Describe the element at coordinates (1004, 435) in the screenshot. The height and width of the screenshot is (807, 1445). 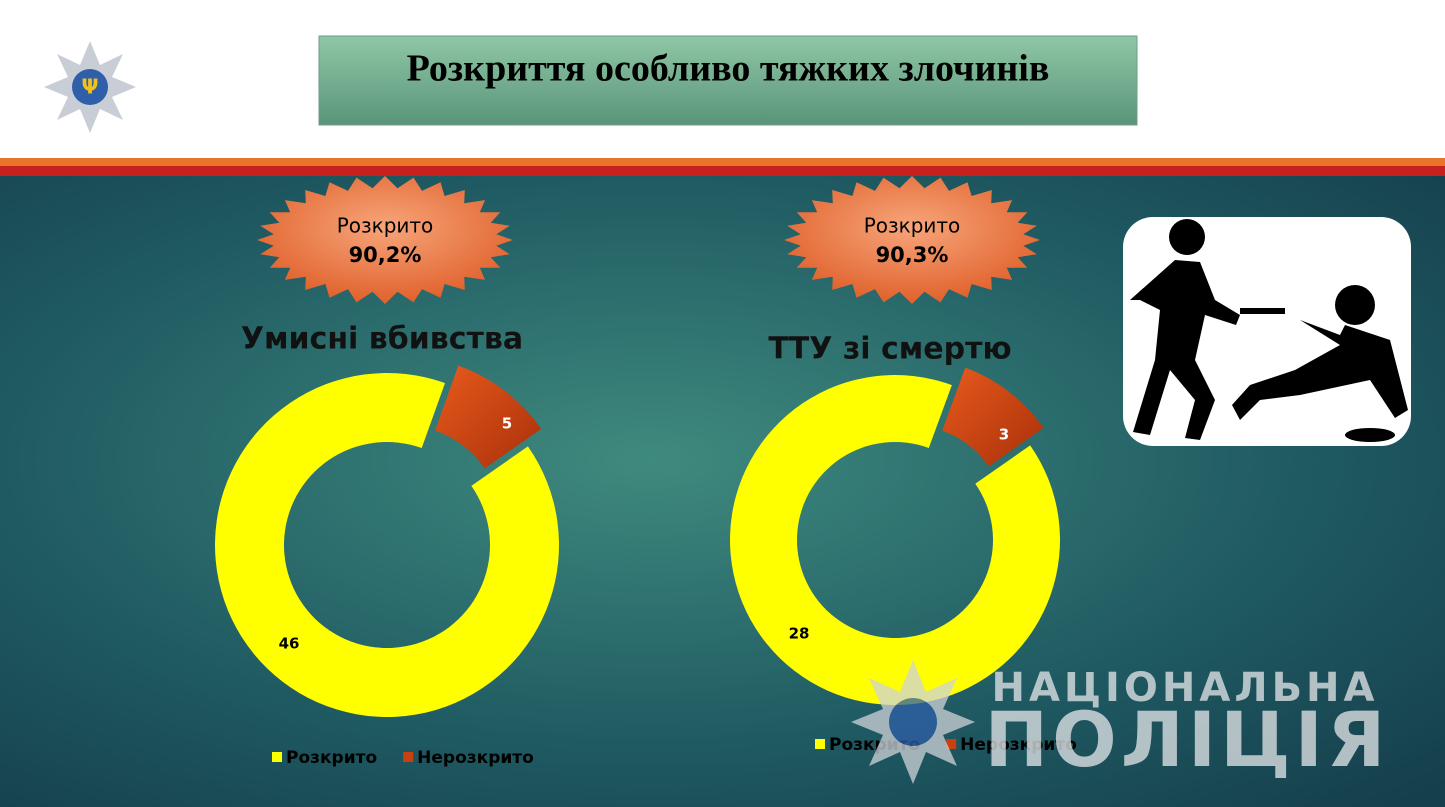
I see `data-label: 3` at that location.